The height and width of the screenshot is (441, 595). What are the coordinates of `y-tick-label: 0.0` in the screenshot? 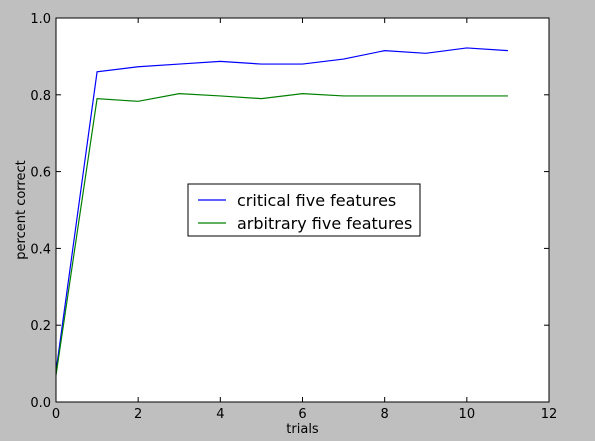 It's located at (40, 403).